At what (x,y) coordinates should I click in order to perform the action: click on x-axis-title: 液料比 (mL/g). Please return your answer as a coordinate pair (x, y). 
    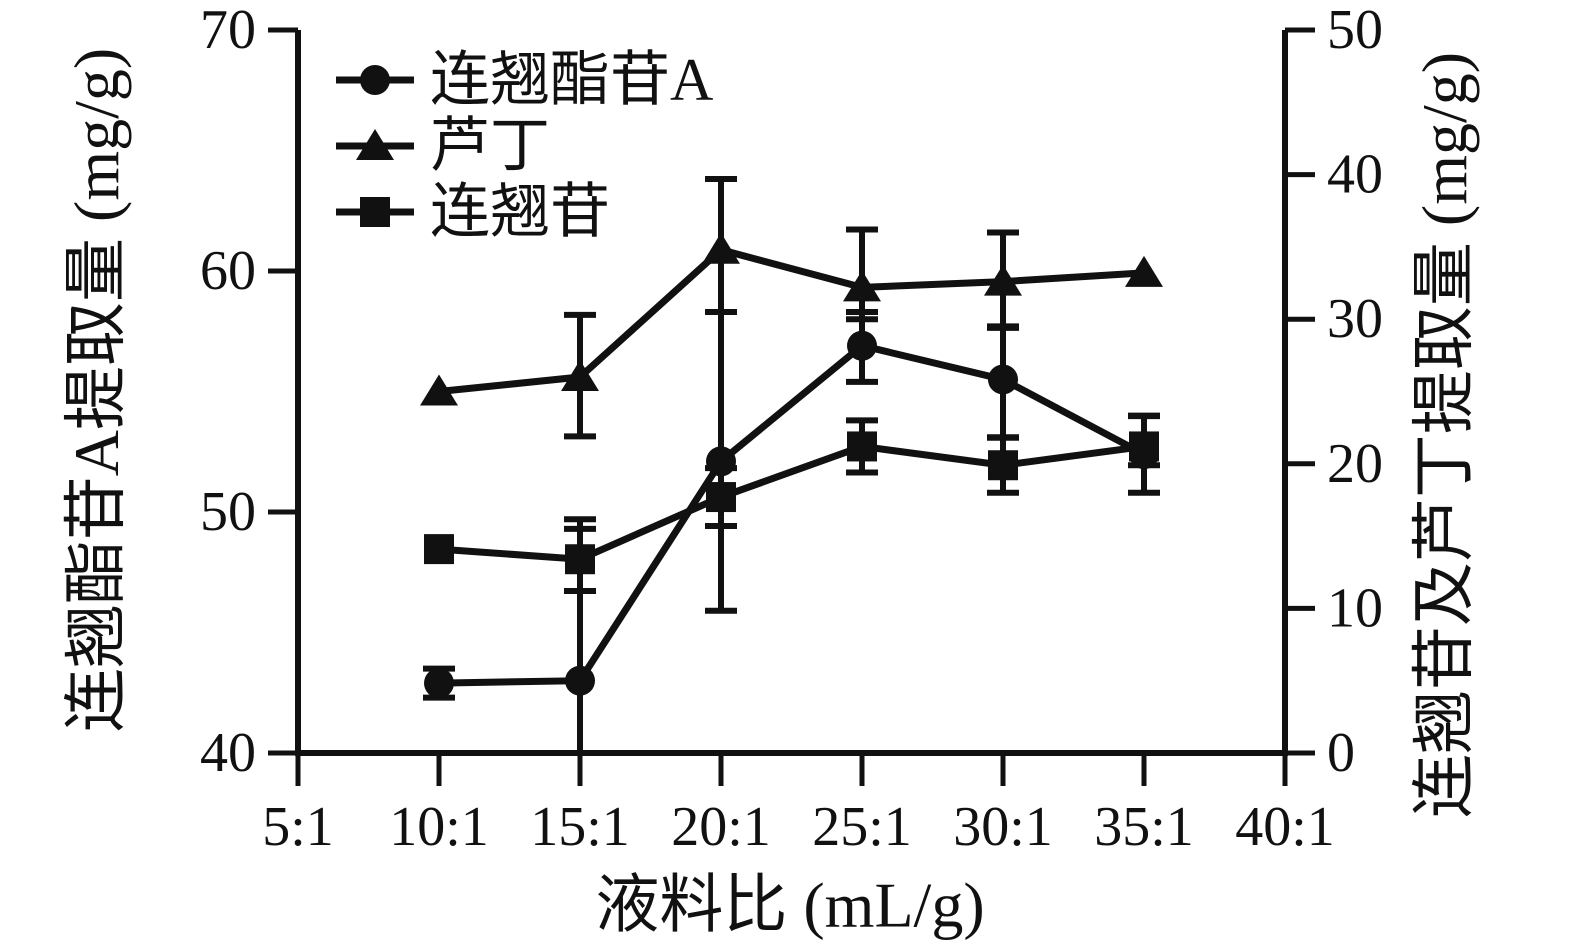
    Looking at the image, I should click on (789, 905).